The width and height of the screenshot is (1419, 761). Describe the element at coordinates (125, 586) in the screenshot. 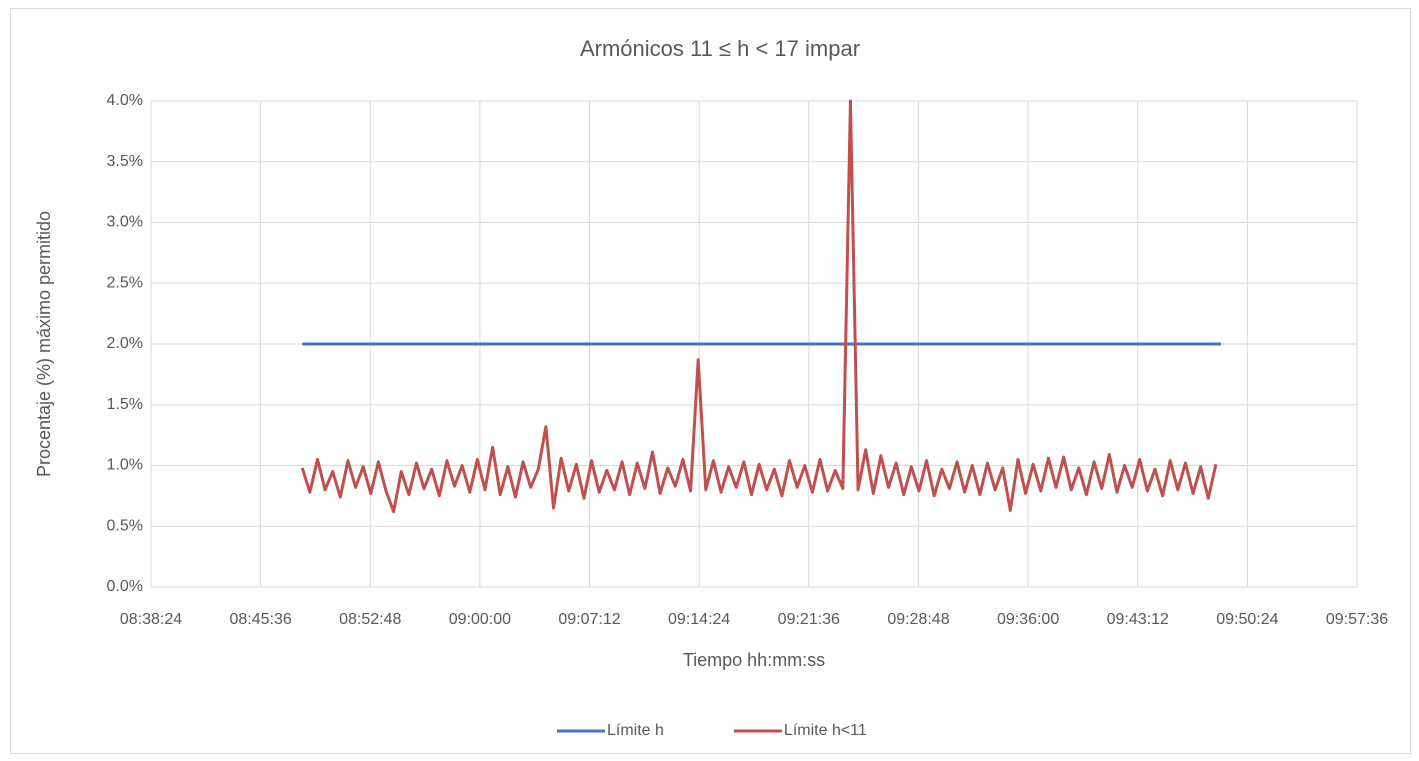

I see `y-tick-label: 0.0%` at that location.